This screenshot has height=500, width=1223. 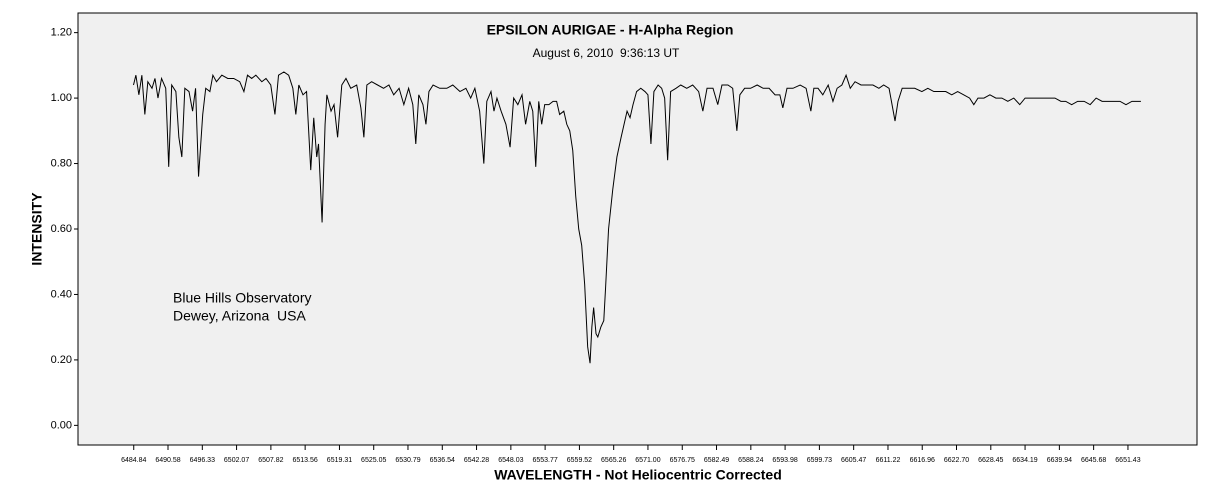 I want to click on x-tick-label: 6530.79, so click(x=407, y=460).